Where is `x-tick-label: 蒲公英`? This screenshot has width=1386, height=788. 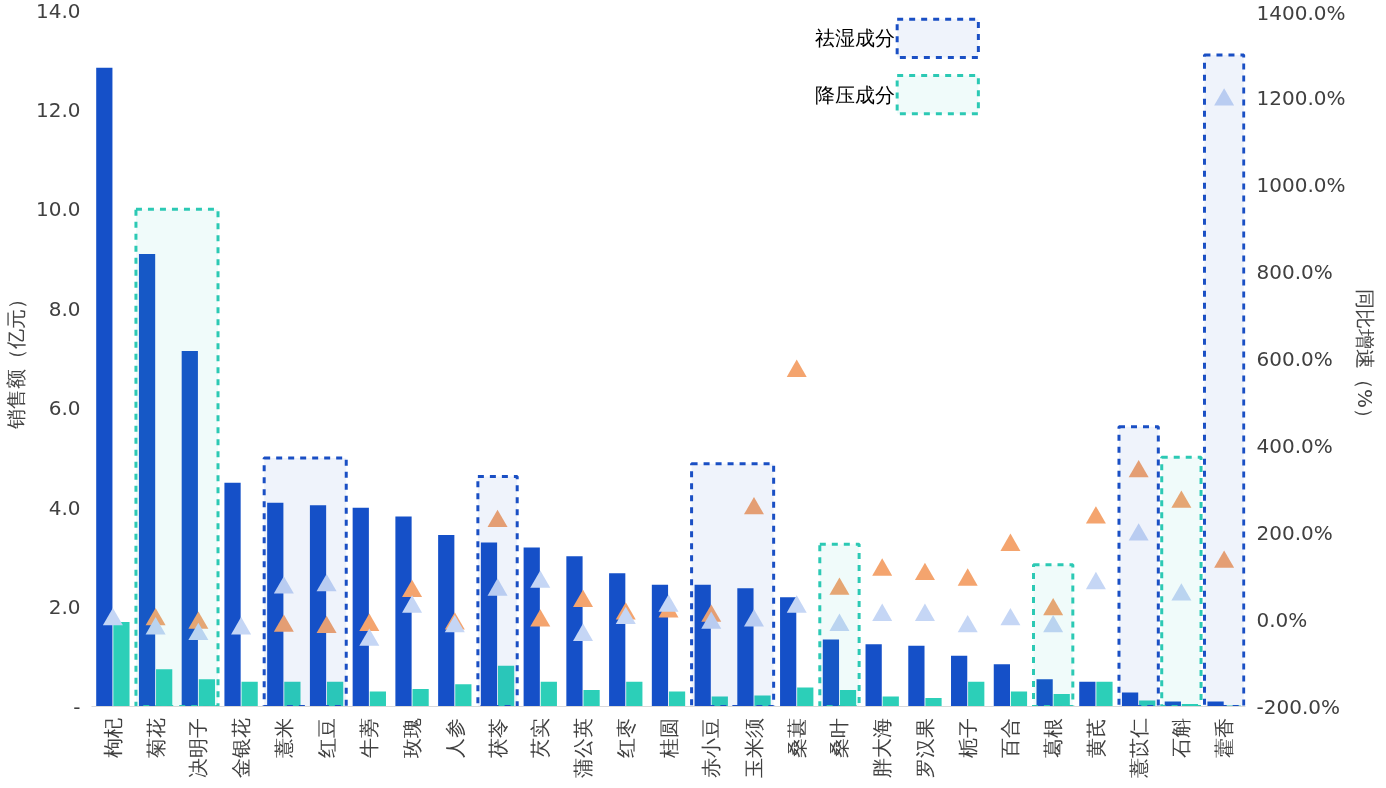 x-tick-label: 蒲公英 is located at coordinates (583, 747).